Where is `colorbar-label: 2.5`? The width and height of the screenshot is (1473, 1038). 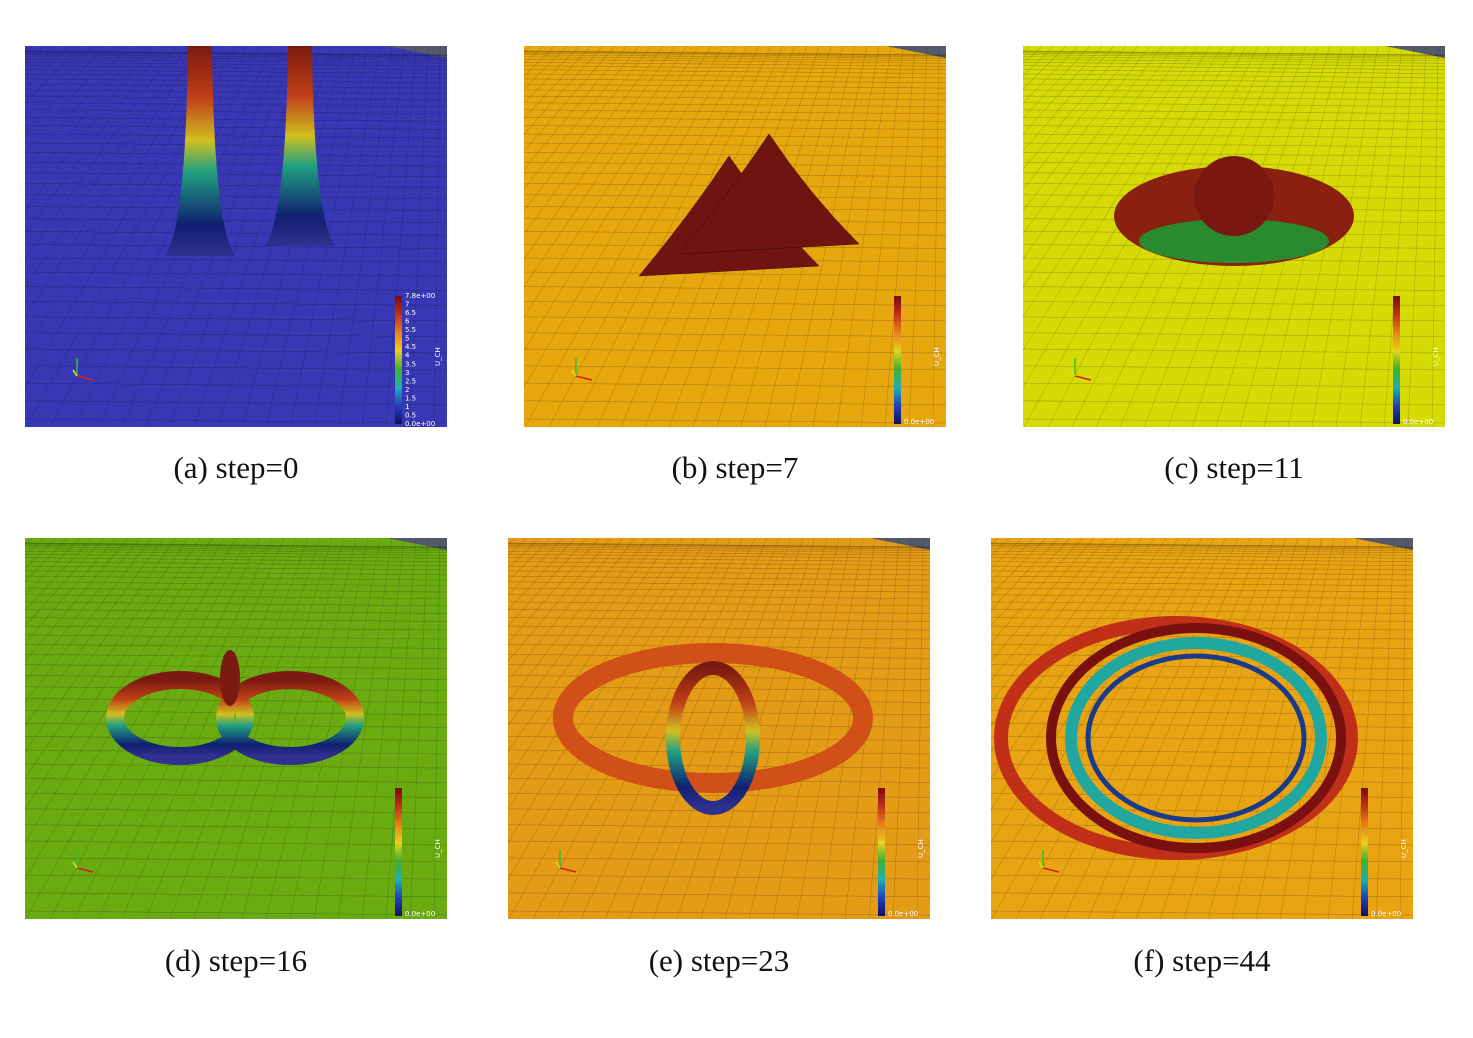
colorbar-label: 2.5 is located at coordinates (410, 381).